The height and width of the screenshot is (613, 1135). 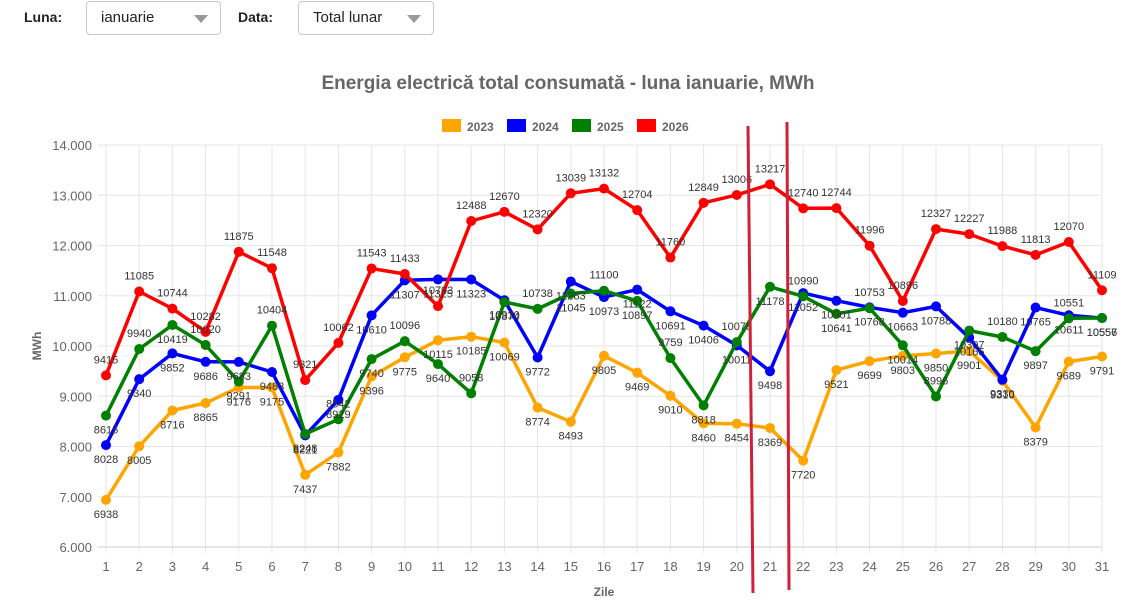 What do you see at coordinates (451, 125) in the screenshot?
I see `legend-swatch-2023` at bounding box center [451, 125].